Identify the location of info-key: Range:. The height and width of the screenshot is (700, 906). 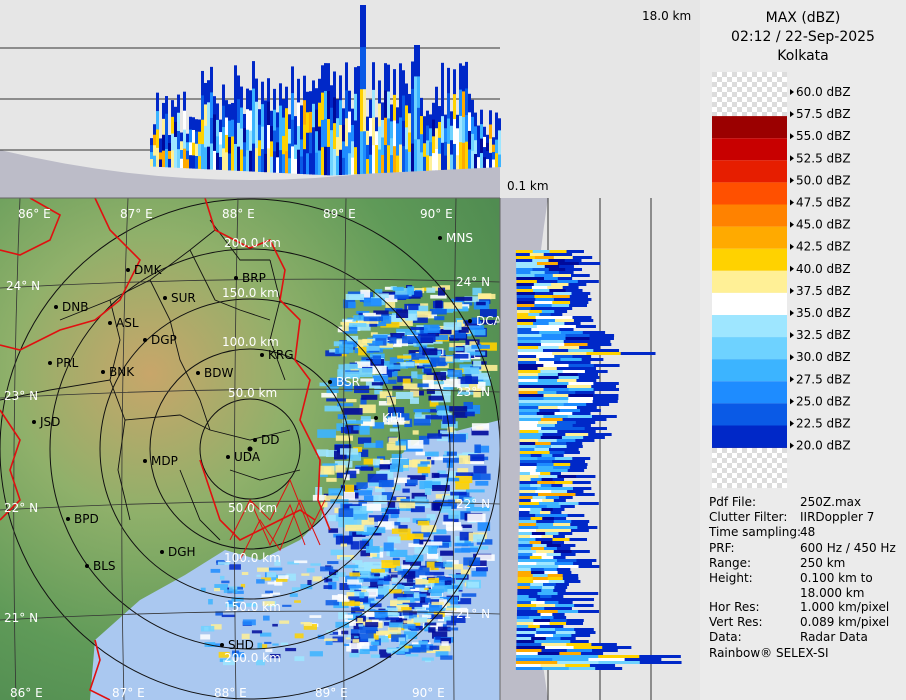
(730, 563).